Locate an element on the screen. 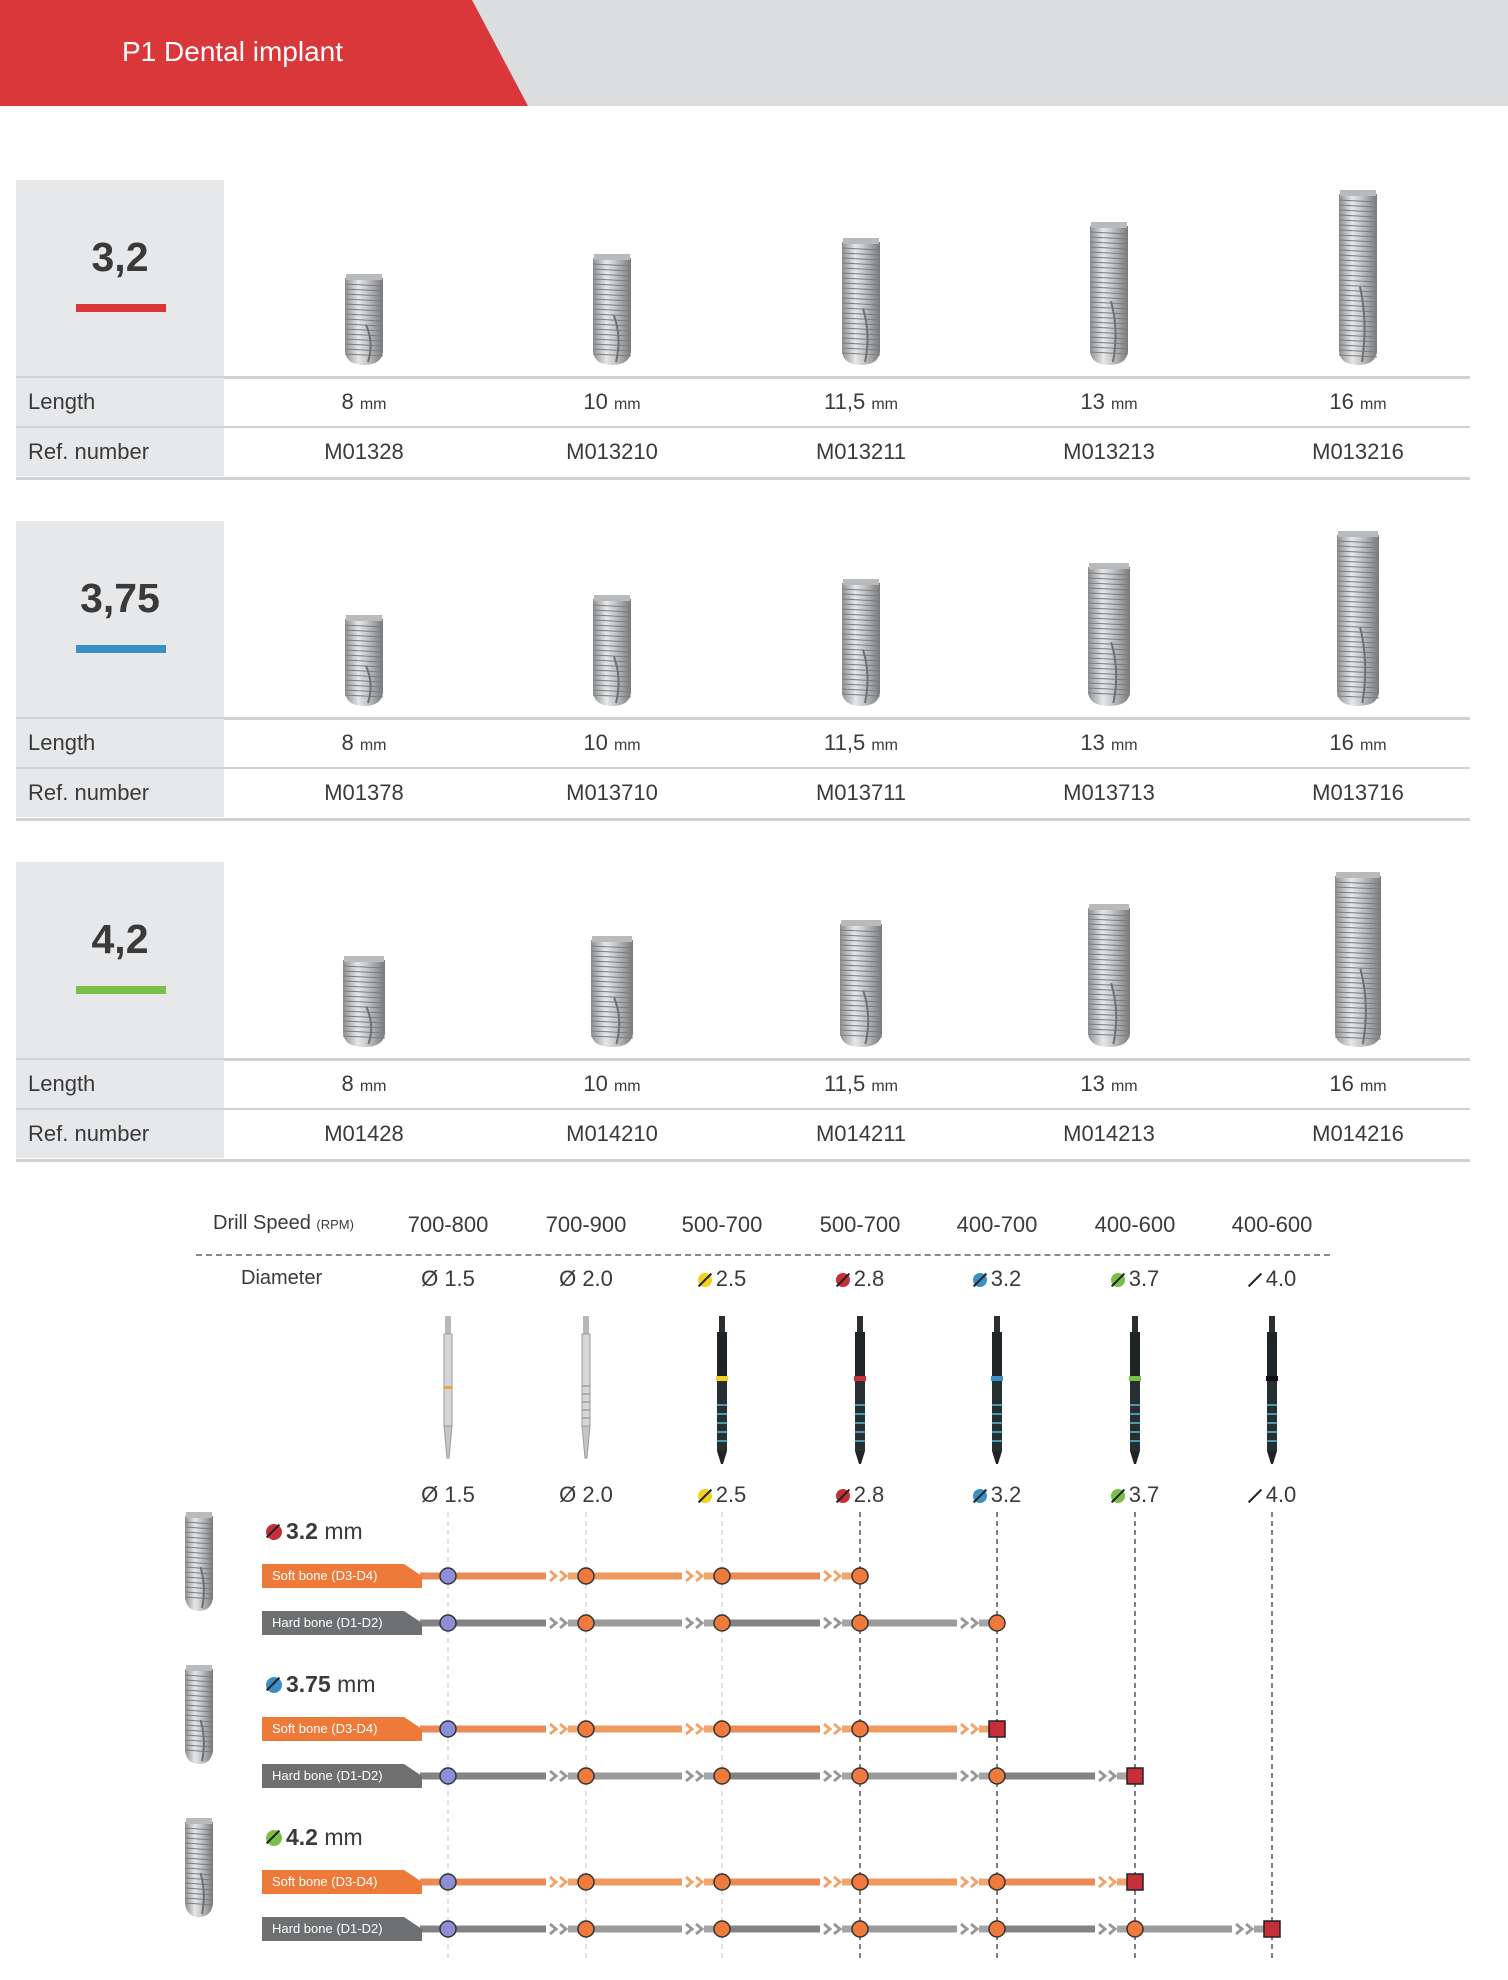  ref-value: M013213 is located at coordinates (1109, 451).